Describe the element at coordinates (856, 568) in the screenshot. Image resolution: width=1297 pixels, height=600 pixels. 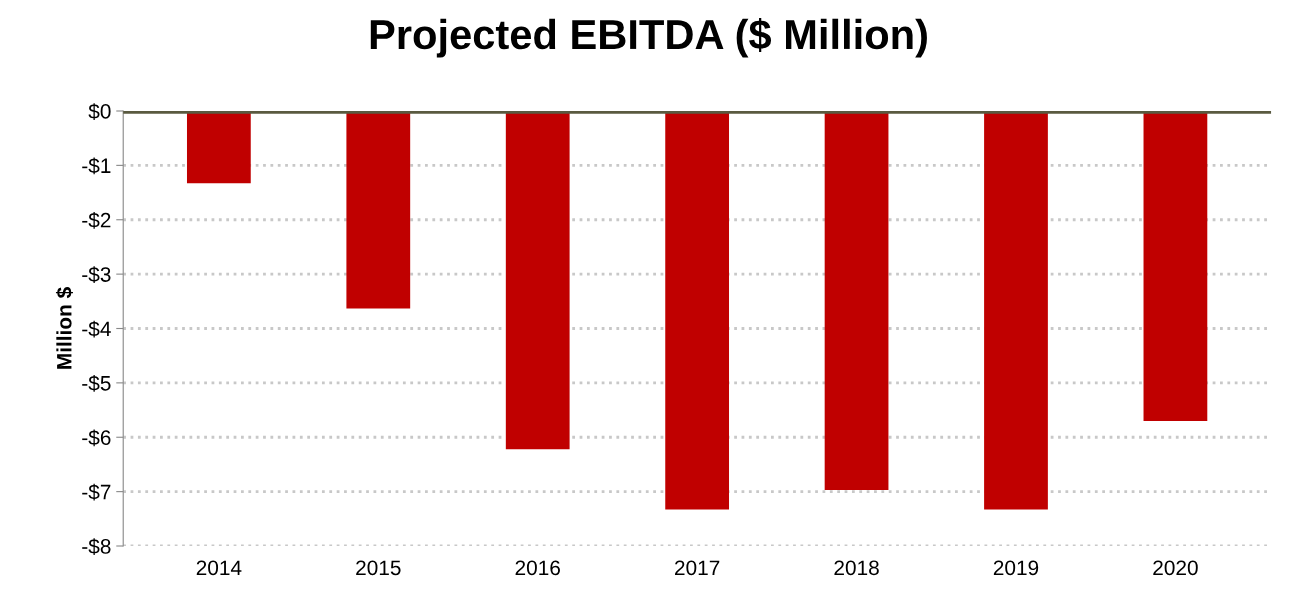
I see `x-tick-label: 2018` at that location.